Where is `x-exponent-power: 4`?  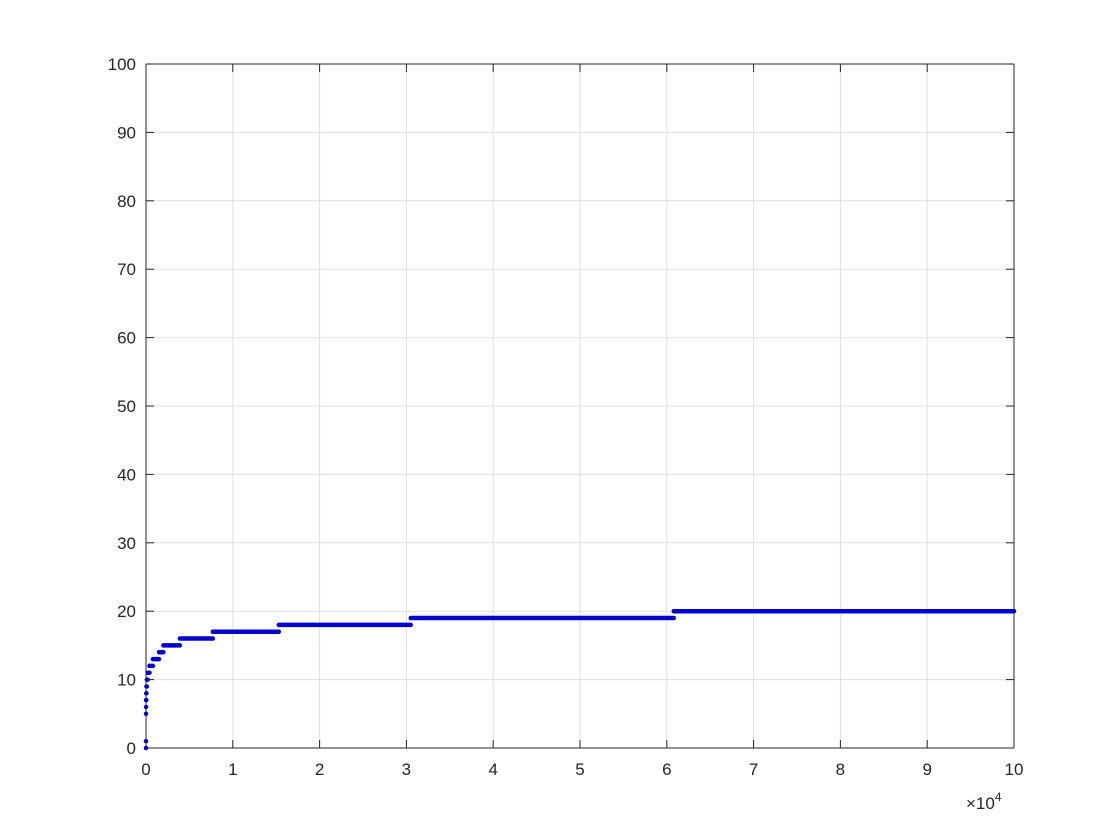
x-exponent-power: 4 is located at coordinates (998, 797).